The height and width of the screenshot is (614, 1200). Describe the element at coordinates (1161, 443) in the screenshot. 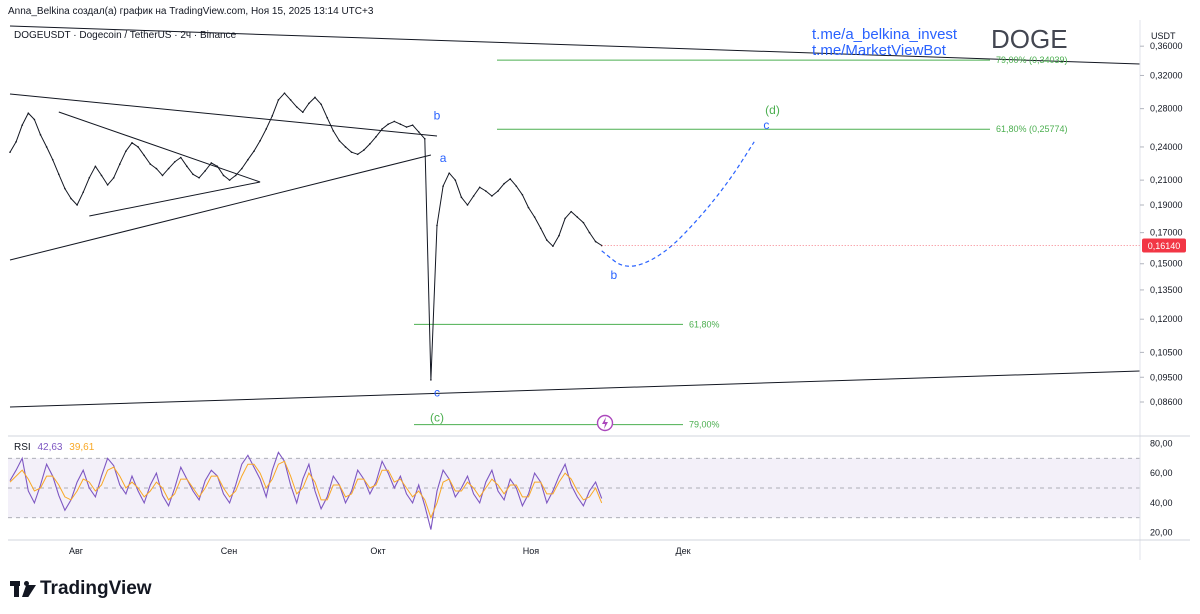

I see `rsi-tick-label: 80,00` at that location.